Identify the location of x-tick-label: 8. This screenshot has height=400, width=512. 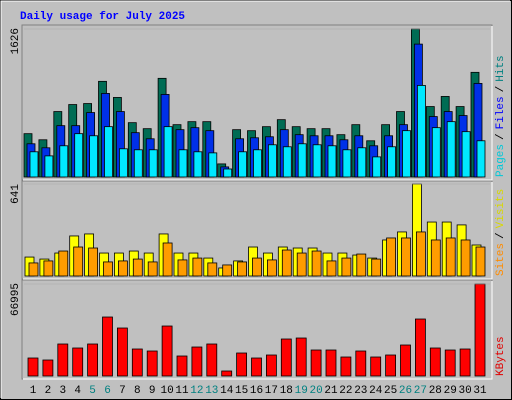
(137, 391).